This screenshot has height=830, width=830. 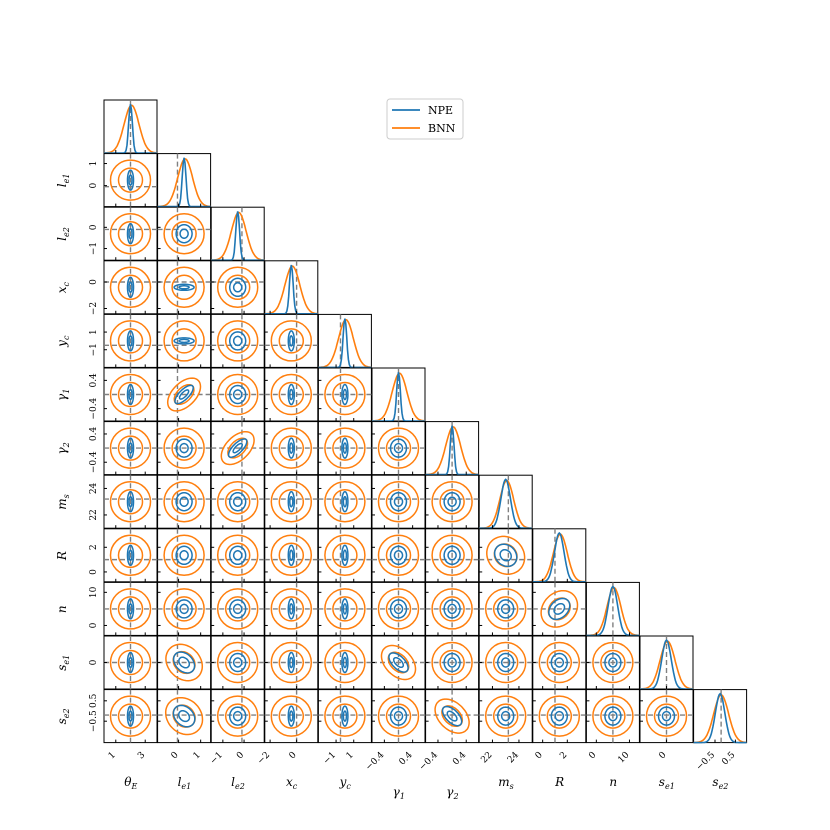 What do you see at coordinates (440, 110) in the screenshot?
I see `legend-npe-label: NPE` at bounding box center [440, 110].